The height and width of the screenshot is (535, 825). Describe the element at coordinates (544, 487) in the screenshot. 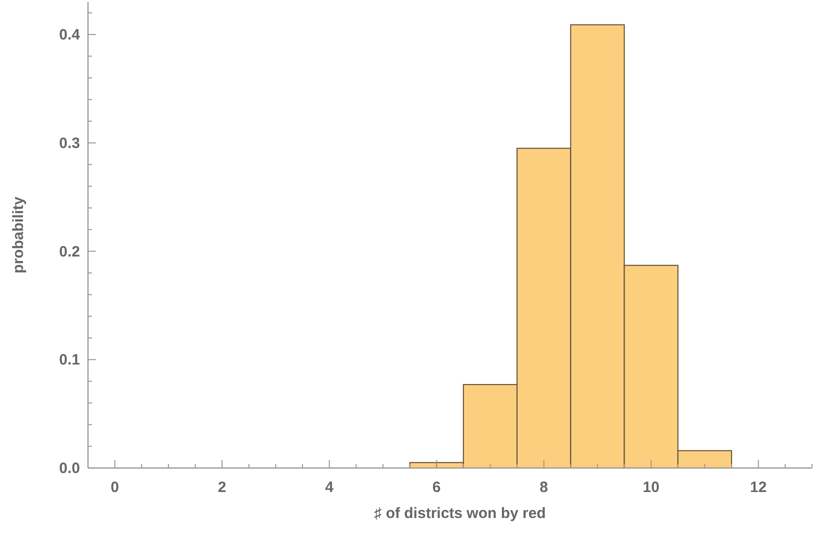

I see `x-tick-label: 8` at that location.